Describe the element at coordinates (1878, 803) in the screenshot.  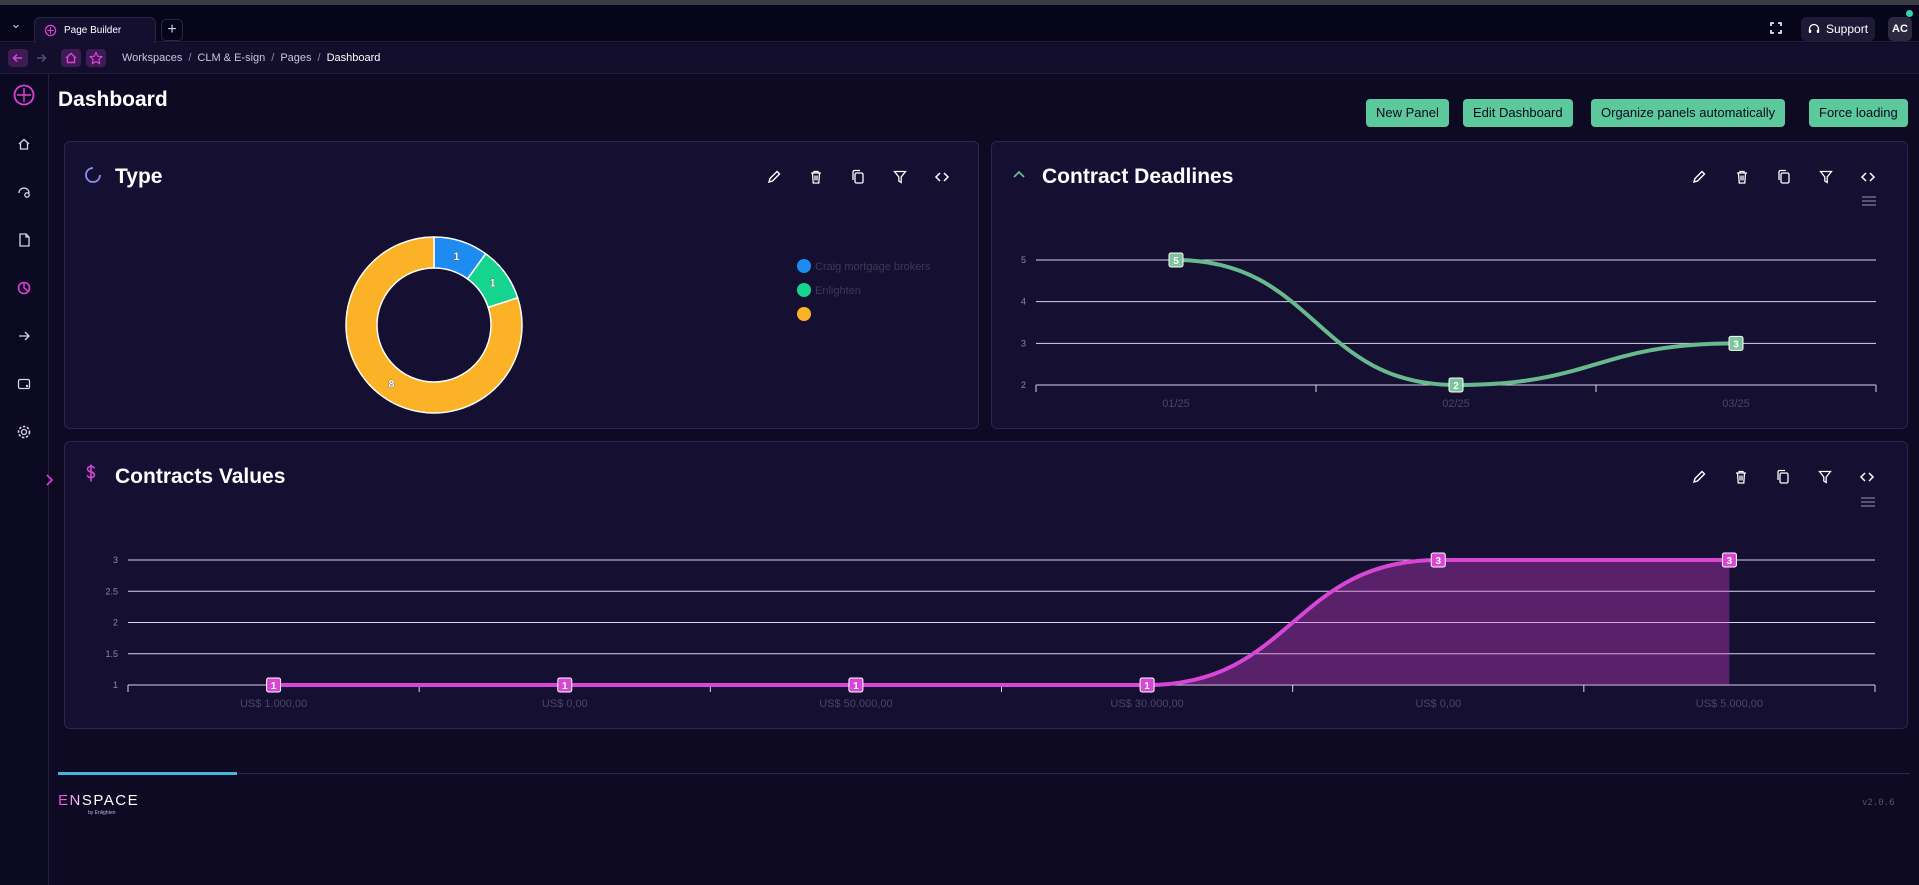
I see `app-version: v2.0.6` at that location.